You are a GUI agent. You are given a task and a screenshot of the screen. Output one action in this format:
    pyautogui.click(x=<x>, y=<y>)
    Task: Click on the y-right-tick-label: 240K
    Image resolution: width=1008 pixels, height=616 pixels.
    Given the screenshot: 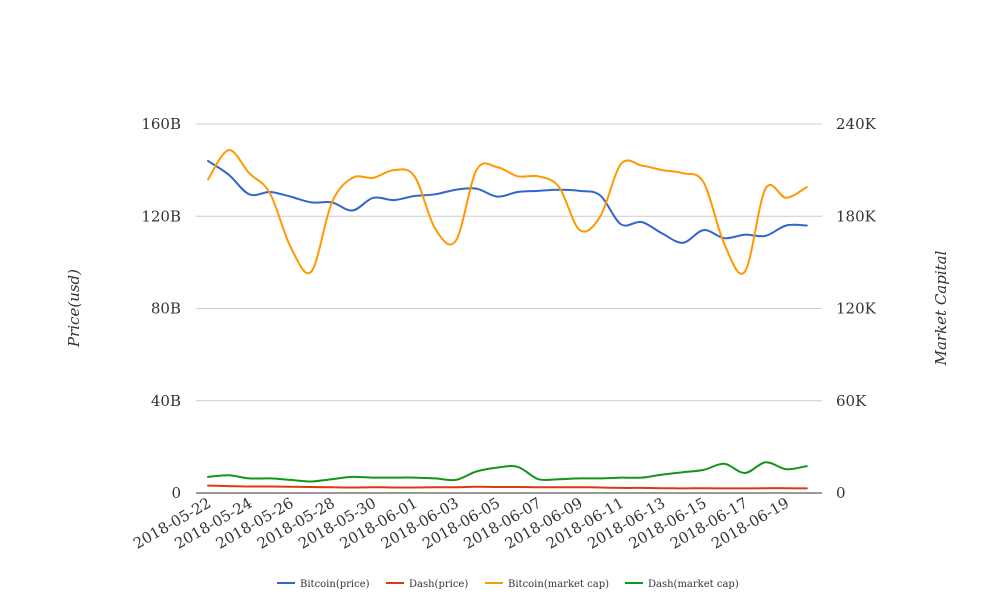 What is the action you would take?
    pyautogui.click(x=856, y=124)
    